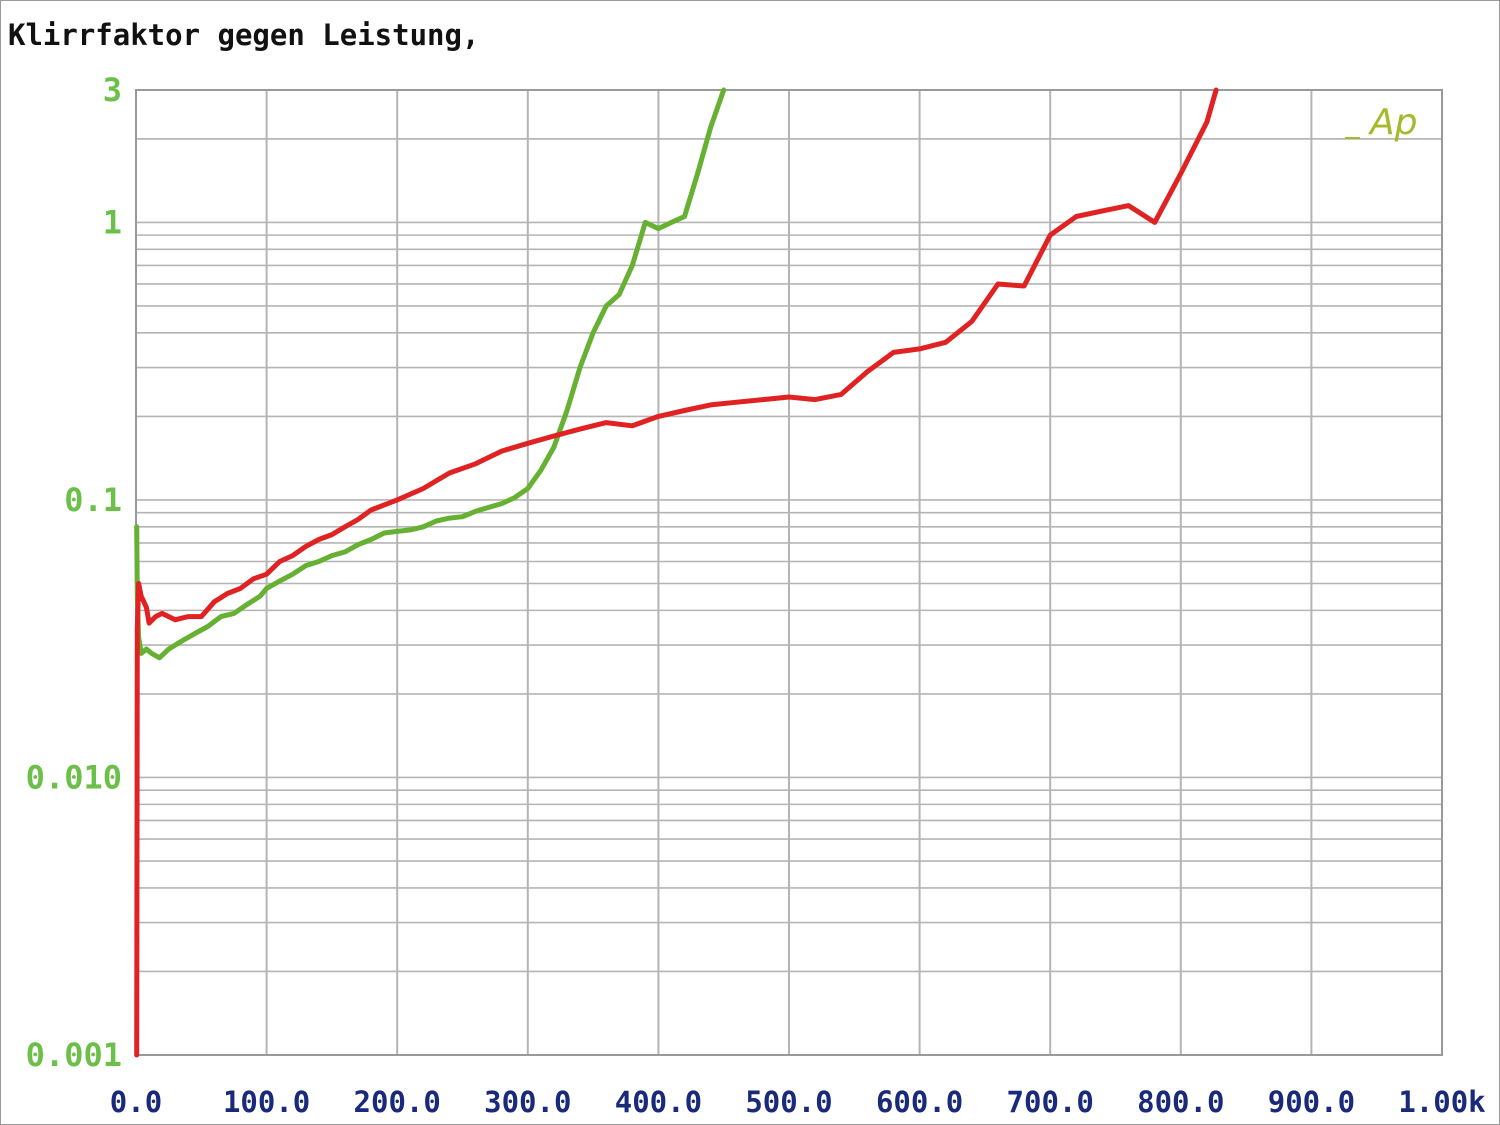 This screenshot has width=1500, height=1125. What do you see at coordinates (1050, 1102) in the screenshot?
I see `x-tick-label: 700.0` at bounding box center [1050, 1102].